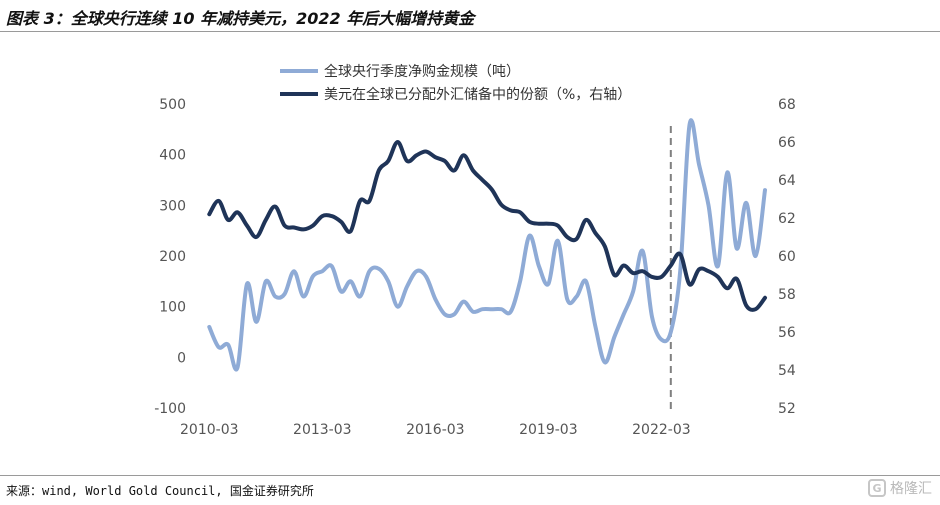 The height and width of the screenshot is (505, 940). I want to click on x-tick-label: 2010-03, so click(209, 430).